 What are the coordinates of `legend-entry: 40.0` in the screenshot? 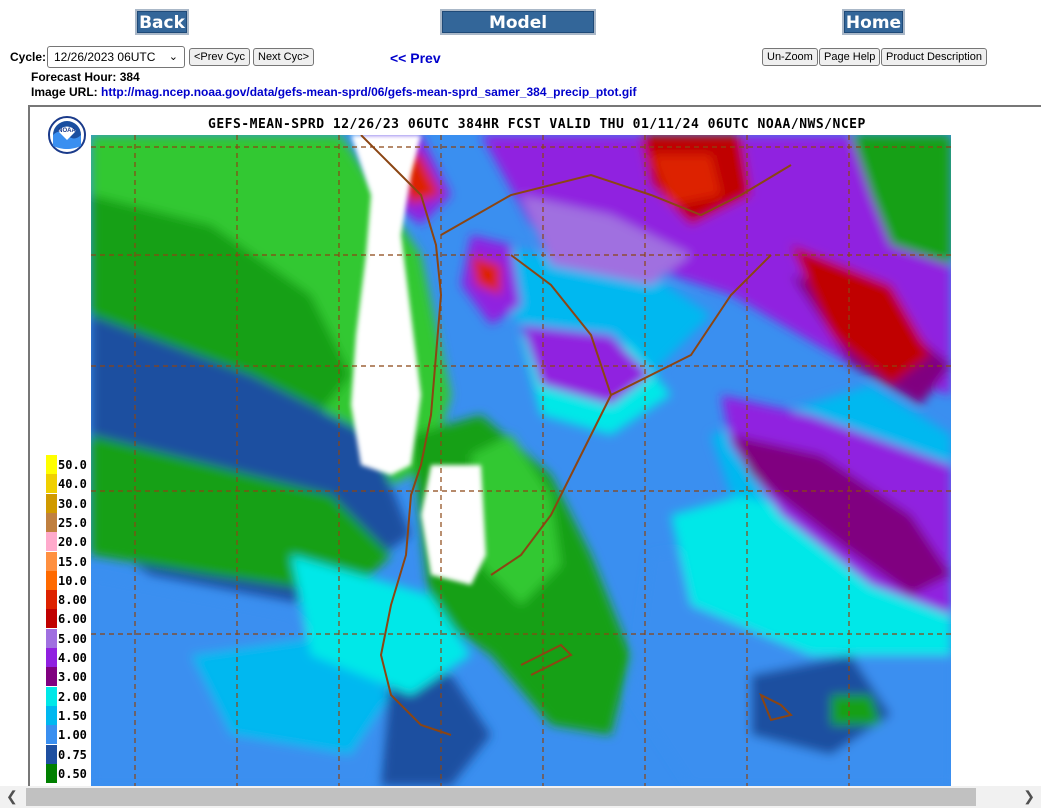 It's located at (71, 484).